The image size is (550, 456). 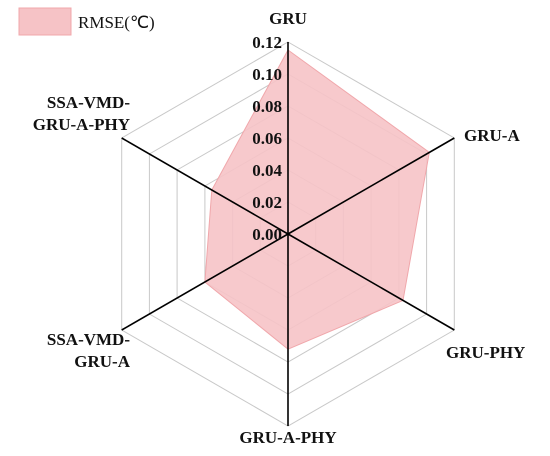 I want to click on axis-label-1: GRU-A, so click(x=492, y=135).